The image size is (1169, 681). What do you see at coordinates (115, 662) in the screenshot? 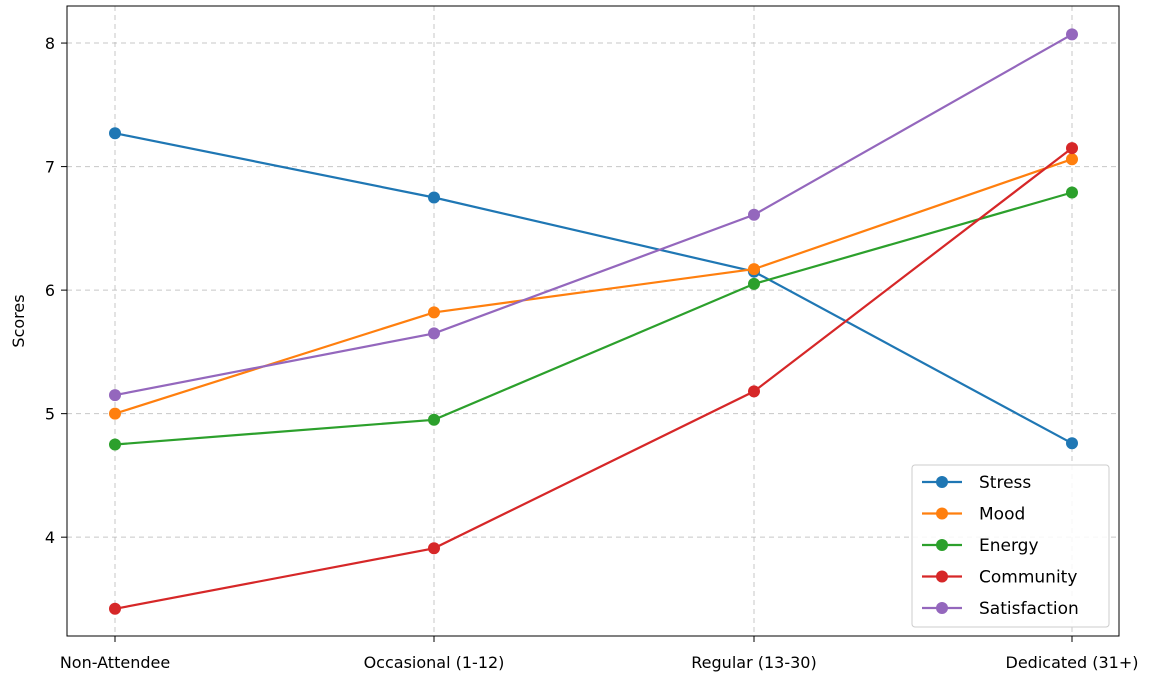
I see `x-tick-label: Non-Attendee` at bounding box center [115, 662].